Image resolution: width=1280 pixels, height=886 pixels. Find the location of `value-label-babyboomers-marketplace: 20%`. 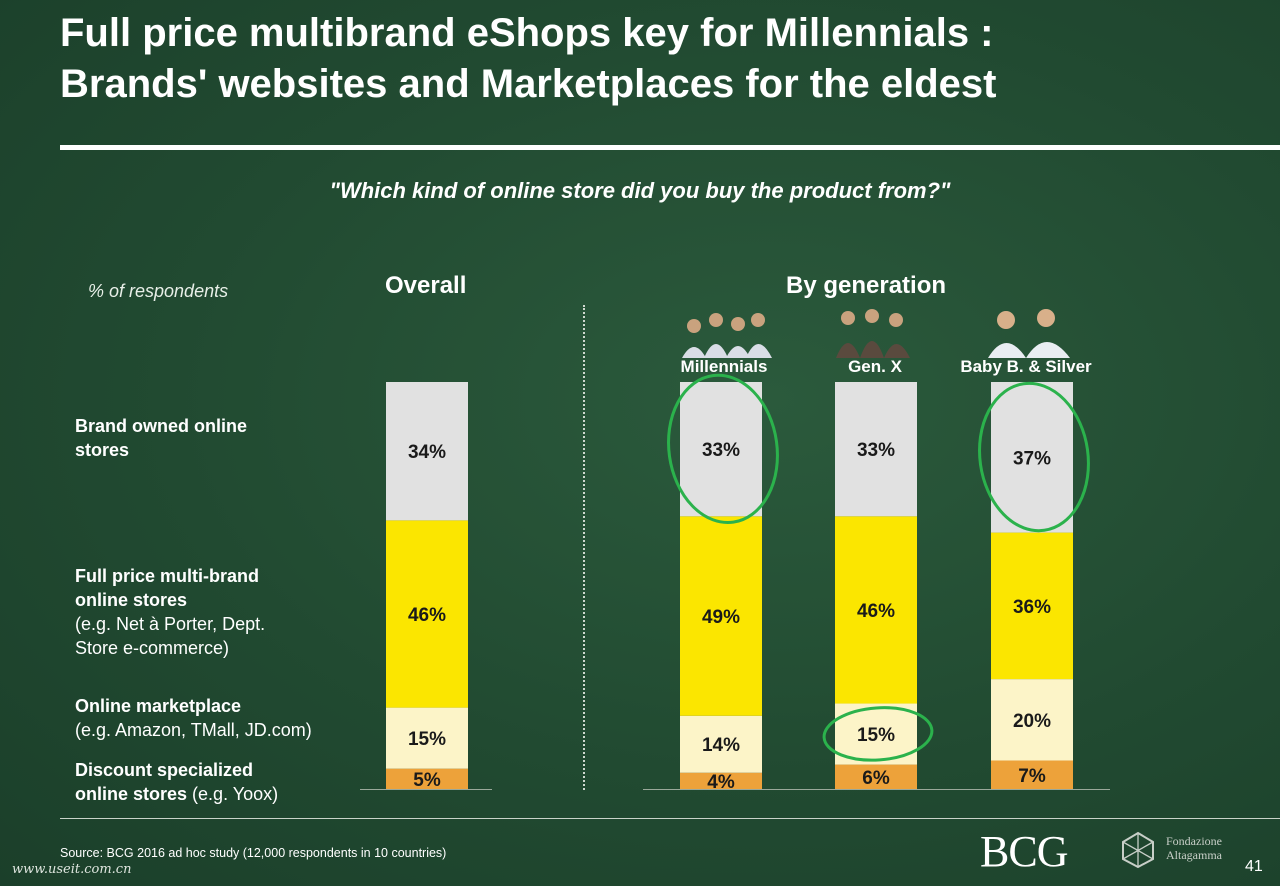

value-label-babyboomers-marketplace: 20% is located at coordinates (1032, 721).